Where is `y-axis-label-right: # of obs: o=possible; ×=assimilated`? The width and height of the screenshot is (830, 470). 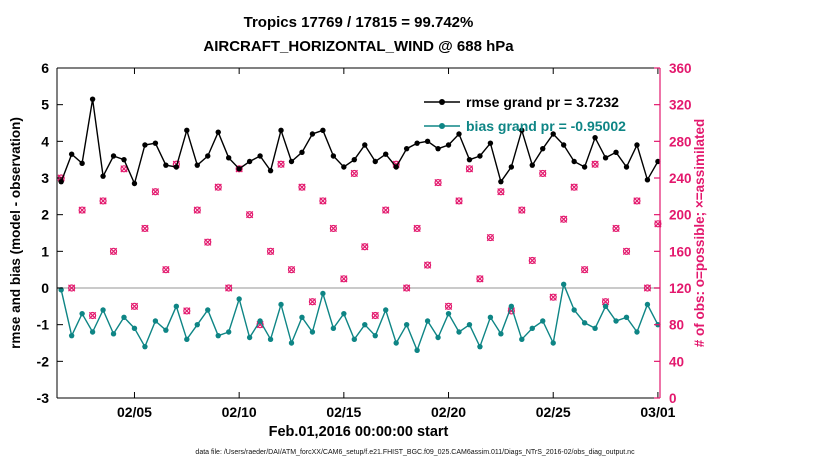 y-axis-label-right: # of obs: o=possible; ×=assimilated is located at coordinates (699, 233).